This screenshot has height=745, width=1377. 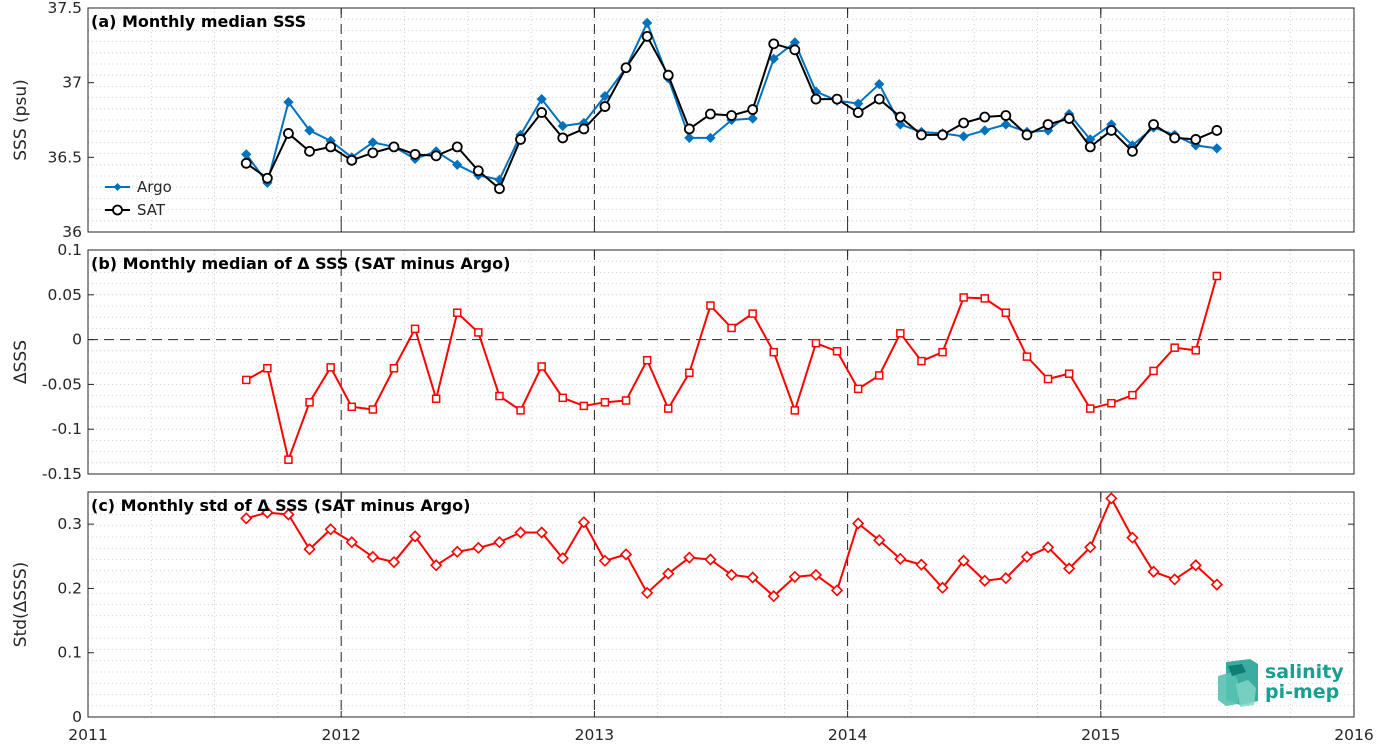 What do you see at coordinates (64, 157) in the screenshot?
I see `y-tick-label: 36.5` at bounding box center [64, 157].